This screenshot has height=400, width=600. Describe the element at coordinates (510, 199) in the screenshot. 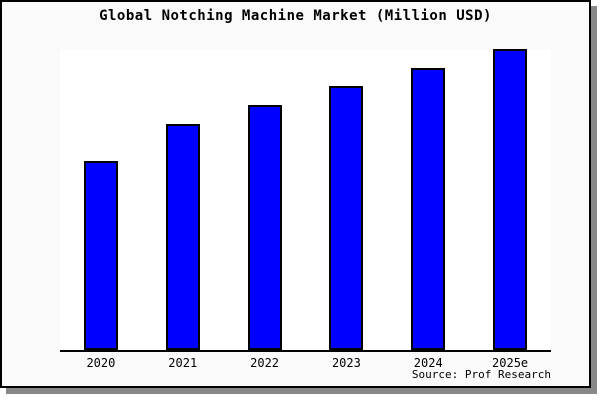

I see `bar-2025e` at that location.